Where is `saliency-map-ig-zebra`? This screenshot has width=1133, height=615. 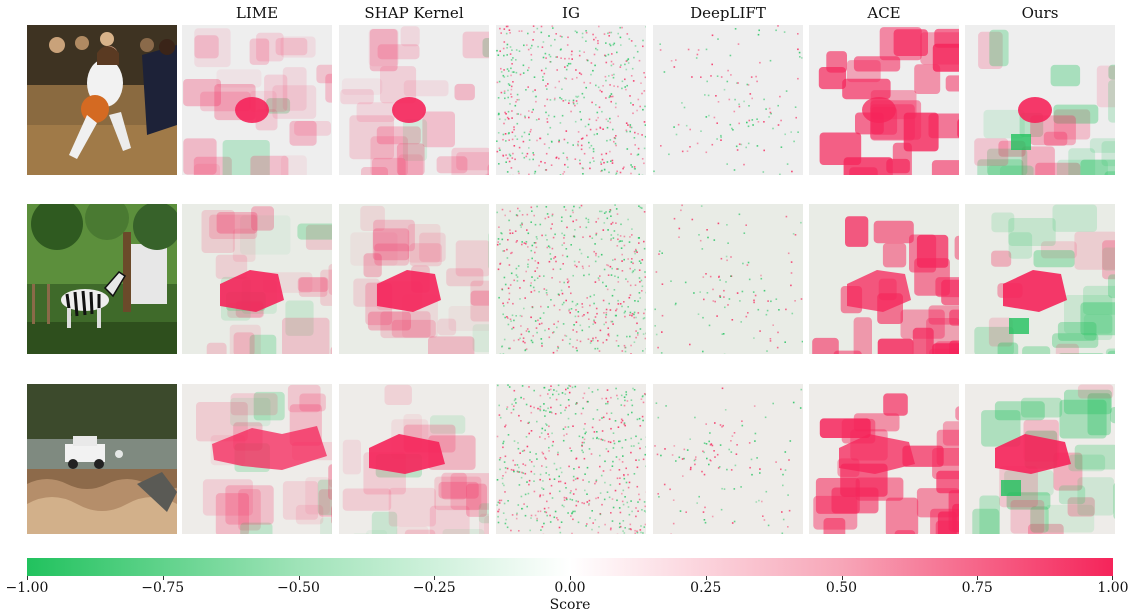 saliency-map-ig-zebra is located at coordinates (571, 279).